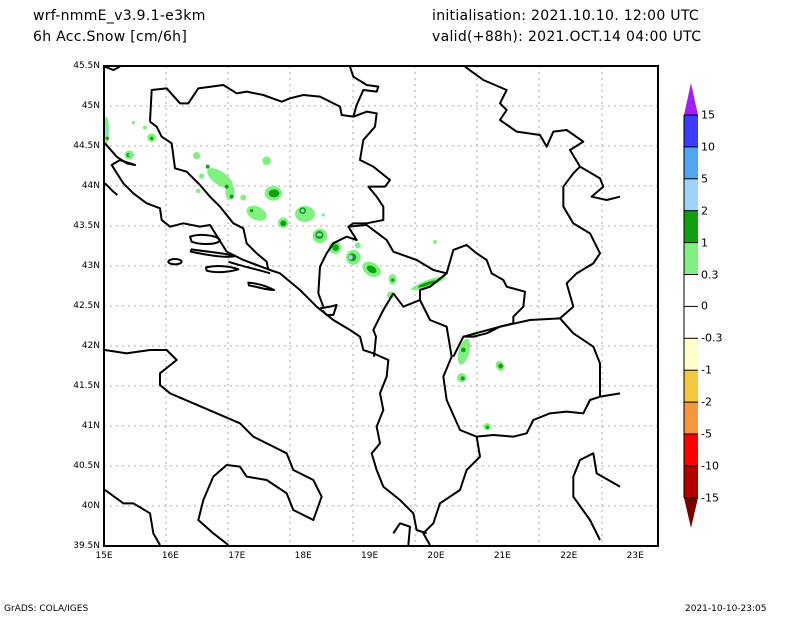  What do you see at coordinates (710, 274) in the screenshot?
I see `colorbar-label: 0.3` at bounding box center [710, 274].